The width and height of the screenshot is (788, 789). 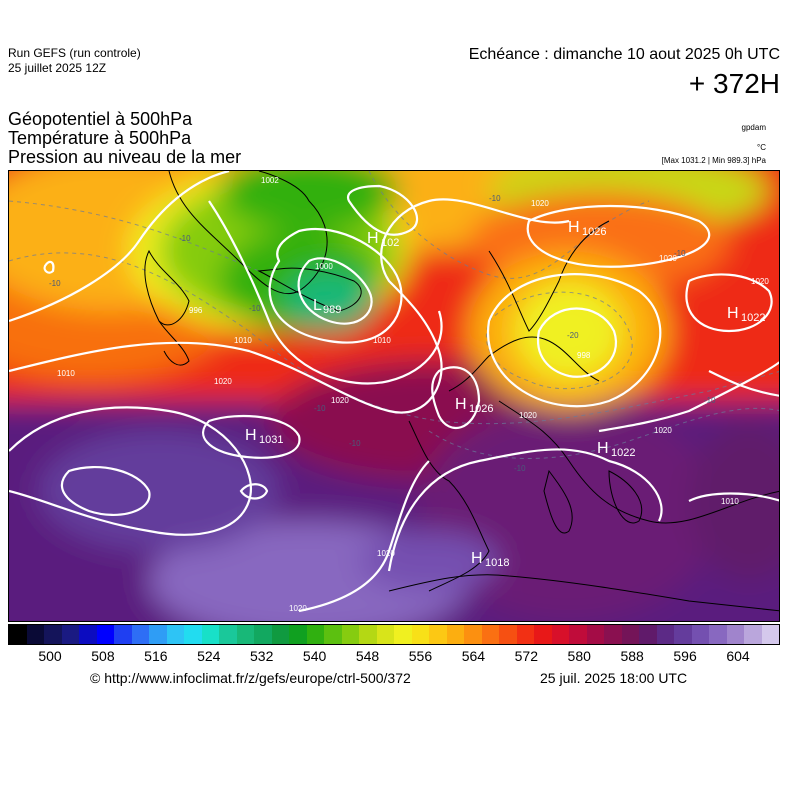 I want to click on run-title: Run GEFS (run controle), so click(x=74, y=53).